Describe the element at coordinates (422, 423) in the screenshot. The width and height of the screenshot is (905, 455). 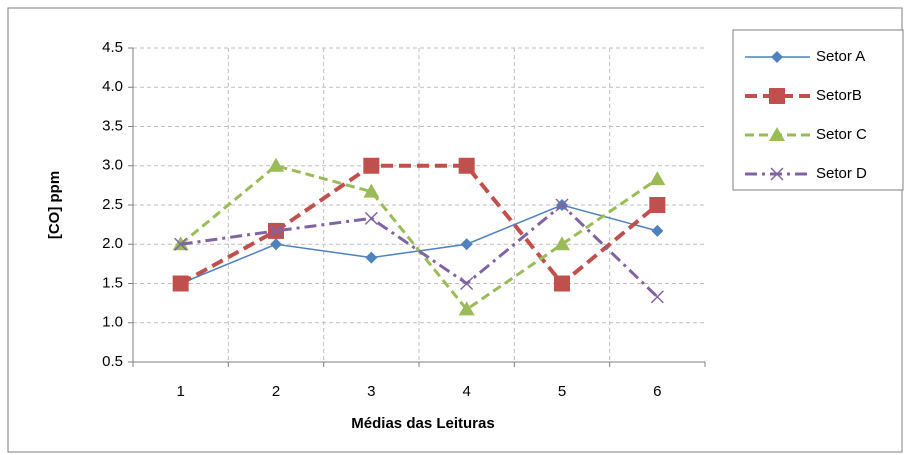
I see `x-axis-title: Médias das Leituras` at that location.